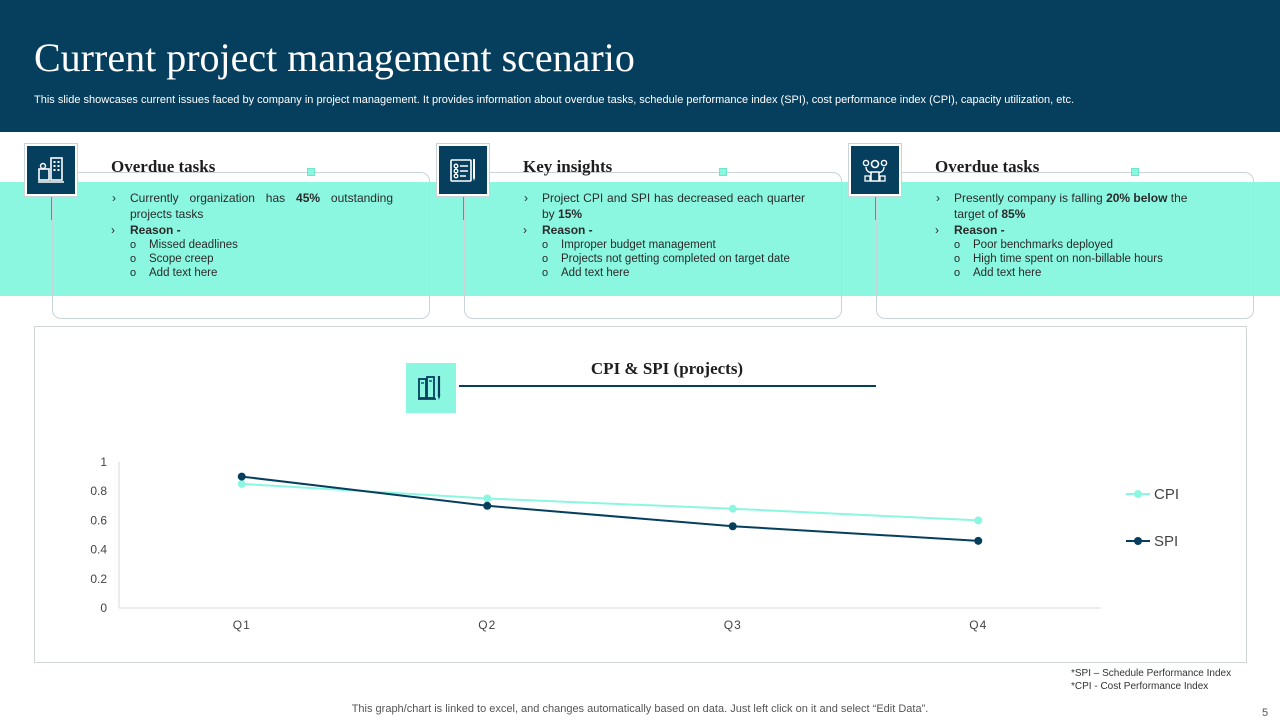 The height and width of the screenshot is (720, 1280). I want to click on list-item: o Improper budget management, so click(629, 245).